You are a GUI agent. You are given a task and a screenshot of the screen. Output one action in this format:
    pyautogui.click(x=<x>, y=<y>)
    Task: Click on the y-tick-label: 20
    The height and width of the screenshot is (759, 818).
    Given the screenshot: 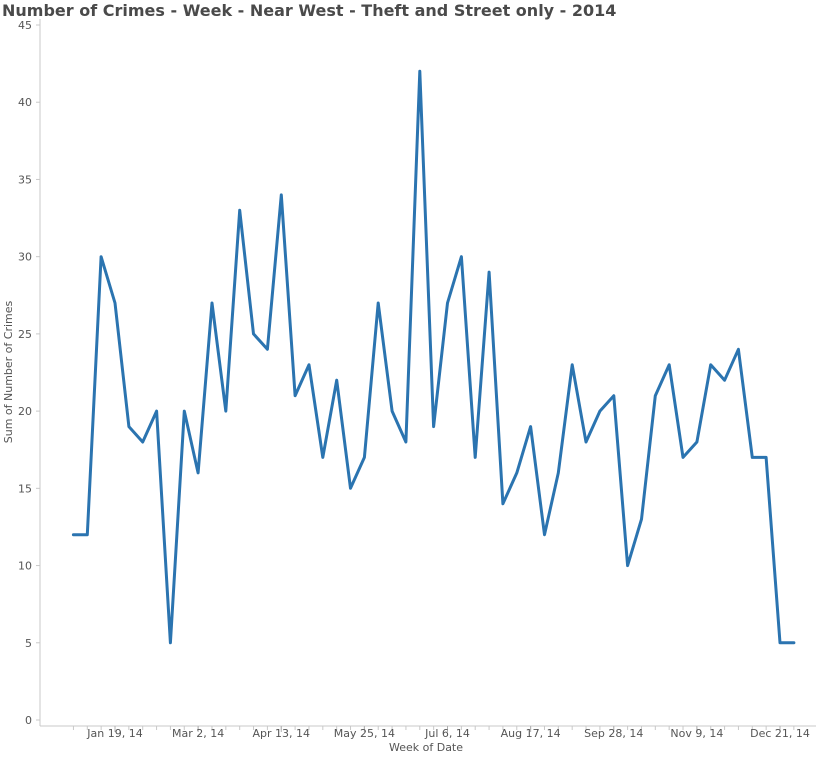 What is the action you would take?
    pyautogui.click(x=25, y=411)
    